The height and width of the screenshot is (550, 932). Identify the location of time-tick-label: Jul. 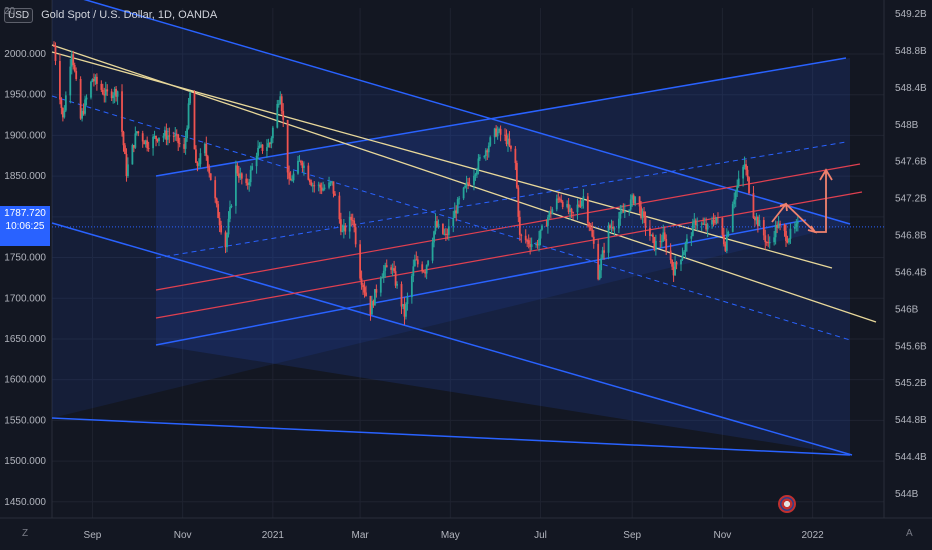
(540, 535).